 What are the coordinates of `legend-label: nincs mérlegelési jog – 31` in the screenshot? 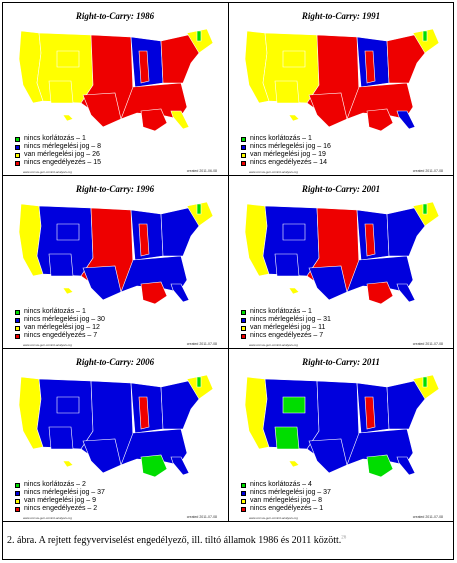 It's located at (290, 319).